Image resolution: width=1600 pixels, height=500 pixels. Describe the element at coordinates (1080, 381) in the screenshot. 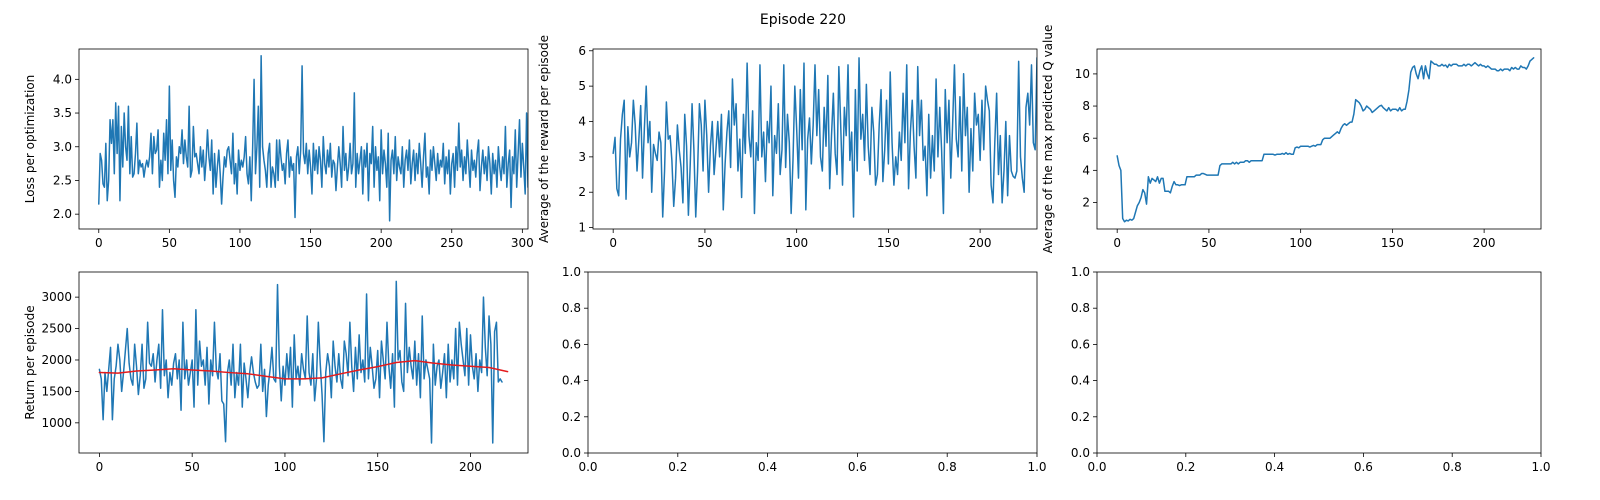

I see `empty-2-ytick-label: 0.4` at that location.